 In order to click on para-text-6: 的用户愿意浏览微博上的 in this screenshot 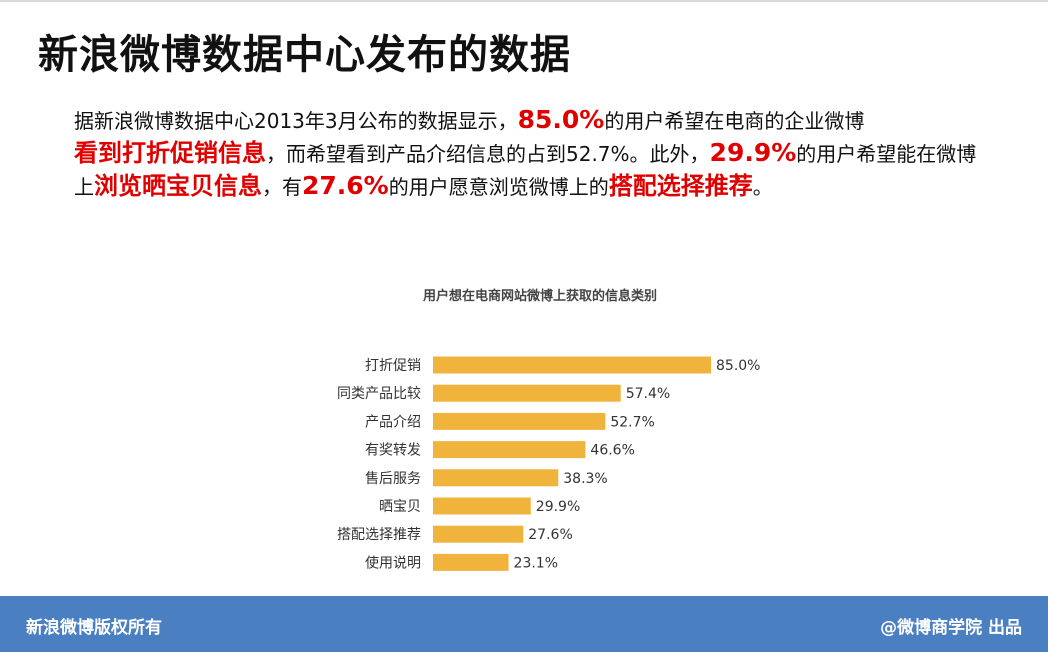, I will do `click(498, 187)`.